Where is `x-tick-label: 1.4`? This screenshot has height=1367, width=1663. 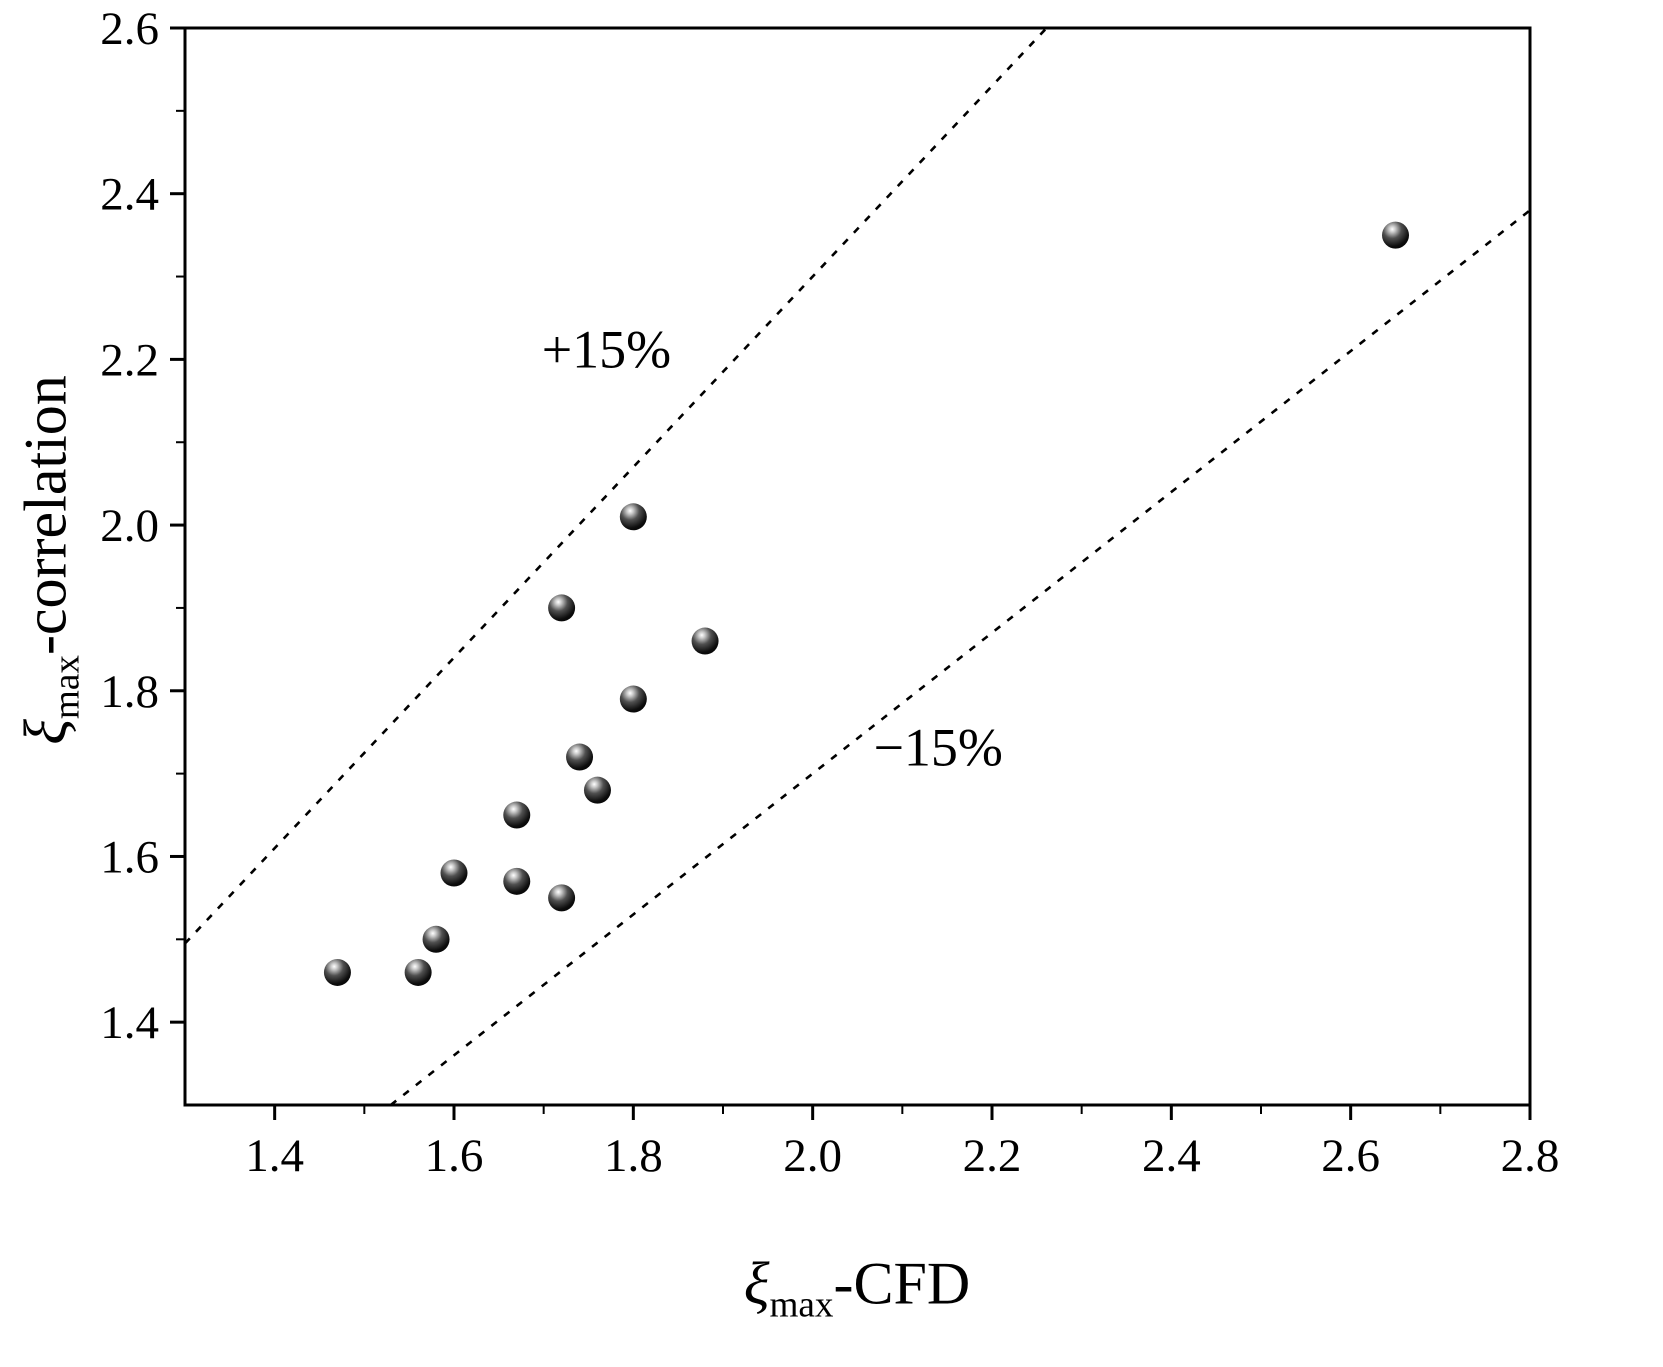
x-tick-label: 1.4 is located at coordinates (274, 1156).